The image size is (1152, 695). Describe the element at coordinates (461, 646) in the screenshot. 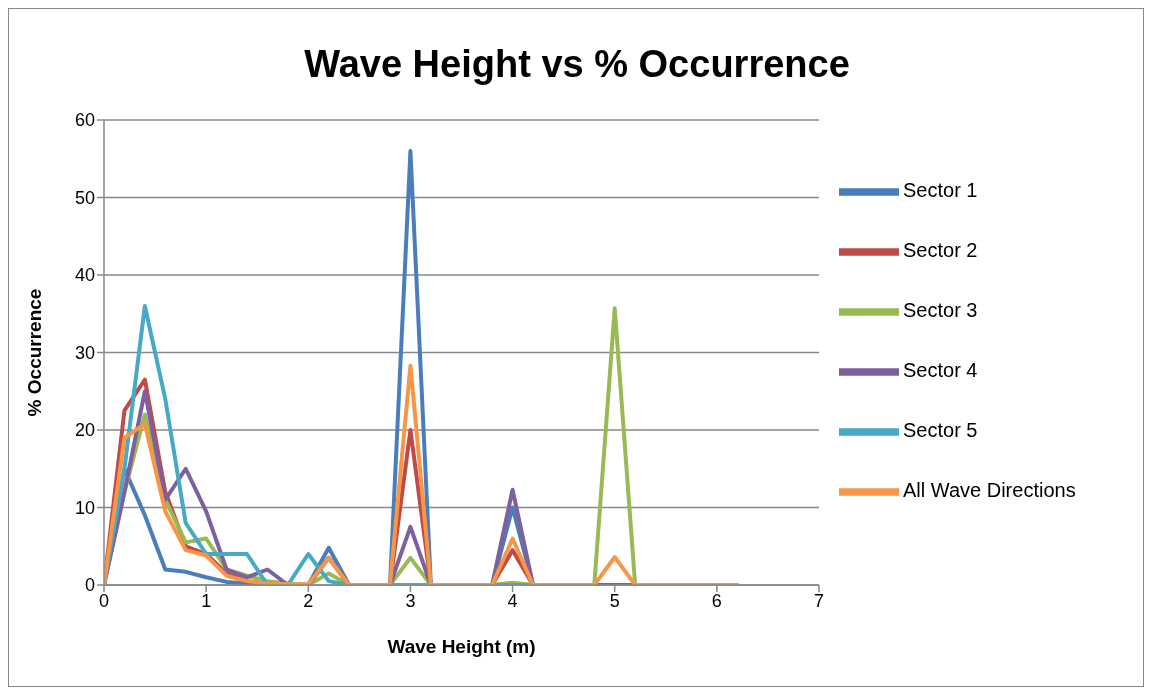

I see `x-axis-title: Wave Height (m)` at that location.